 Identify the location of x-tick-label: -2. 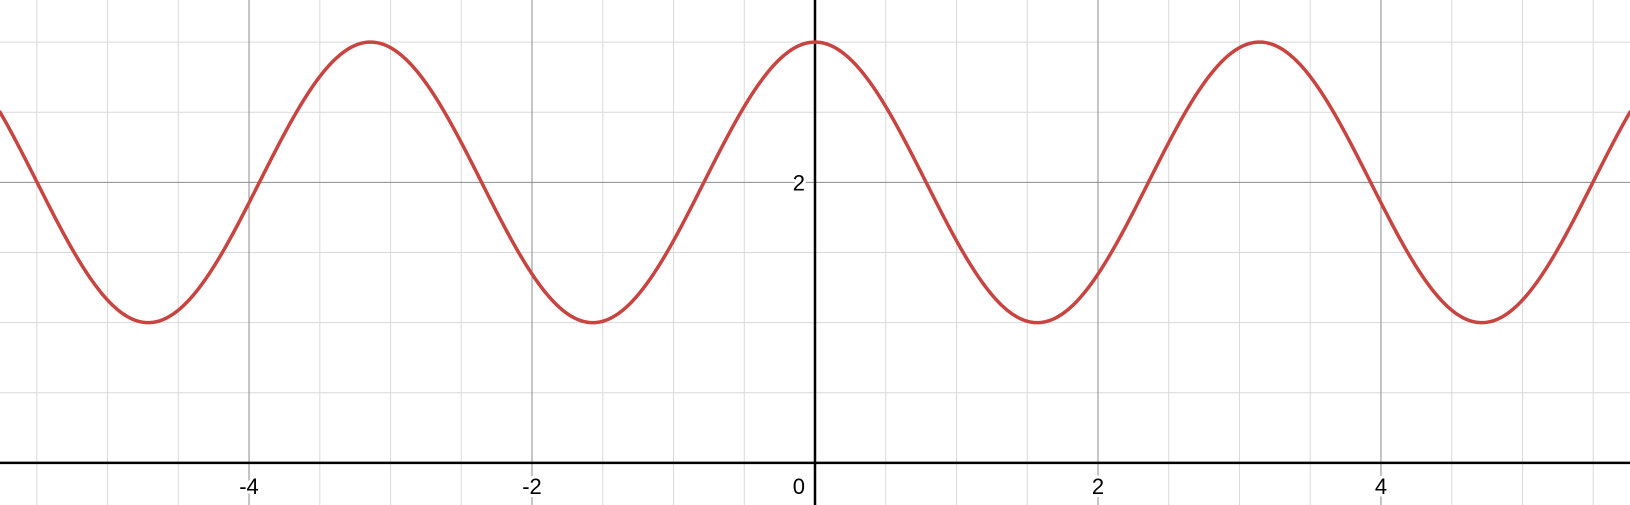
(532, 486).